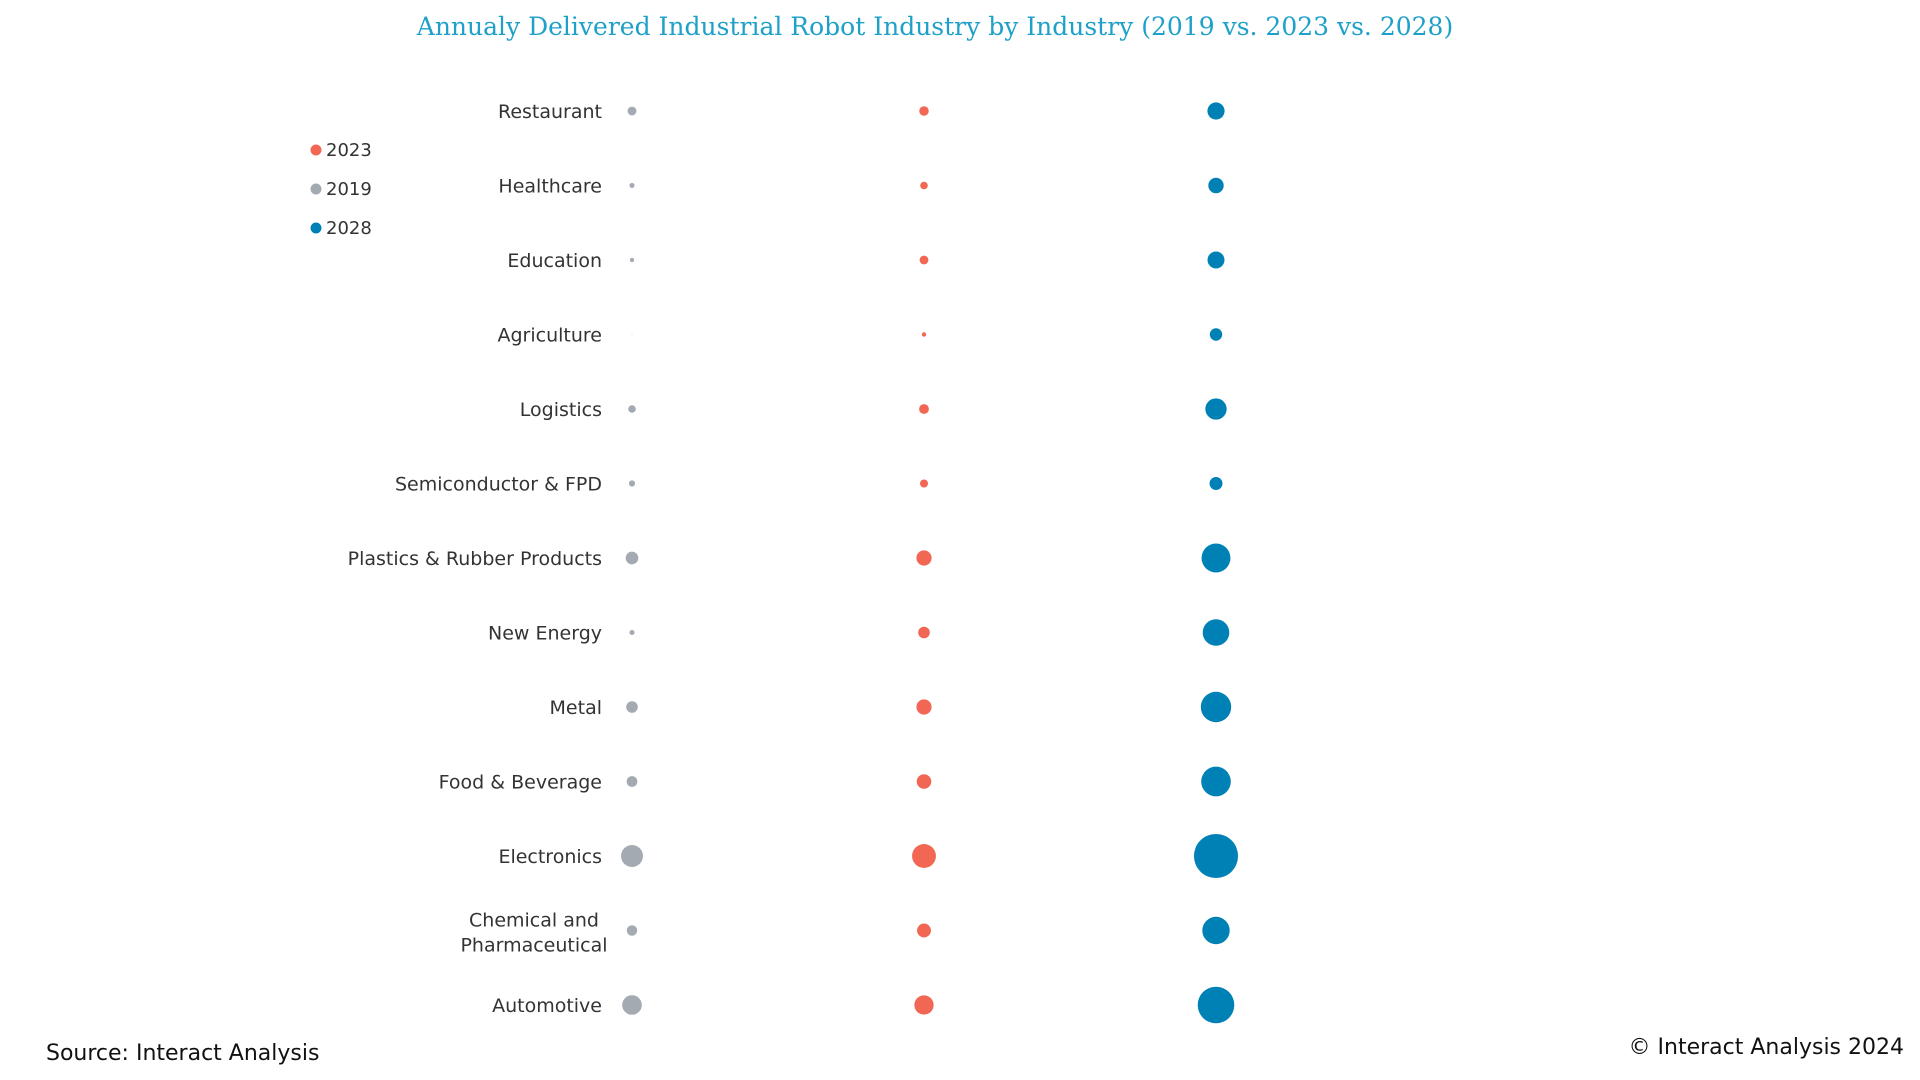 Image resolution: width=1920 pixels, height=1080 pixels. Describe the element at coordinates (924, 707) in the screenshot. I see `bubble-2023-metal` at that location.